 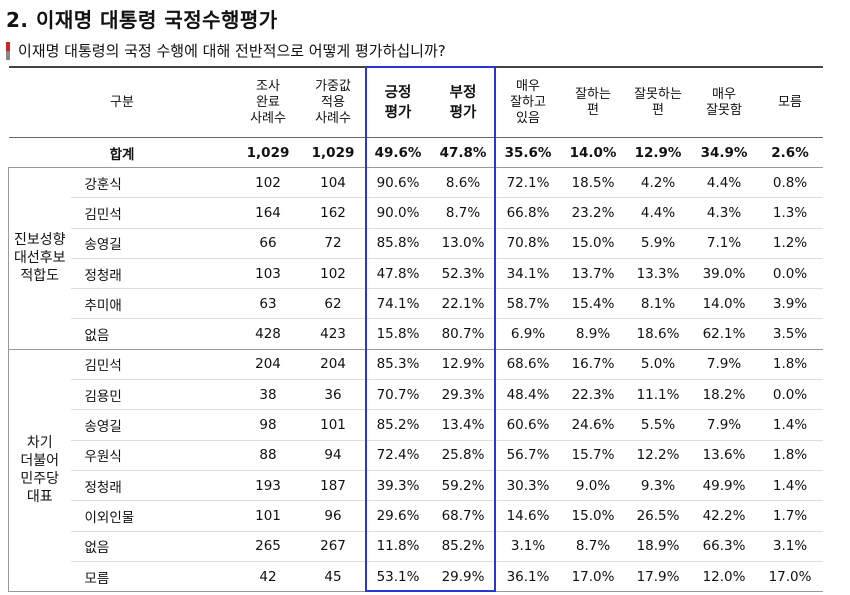 What do you see at coordinates (724, 425) in the screenshot?
I see `data-cell: 7.9%` at bounding box center [724, 425].